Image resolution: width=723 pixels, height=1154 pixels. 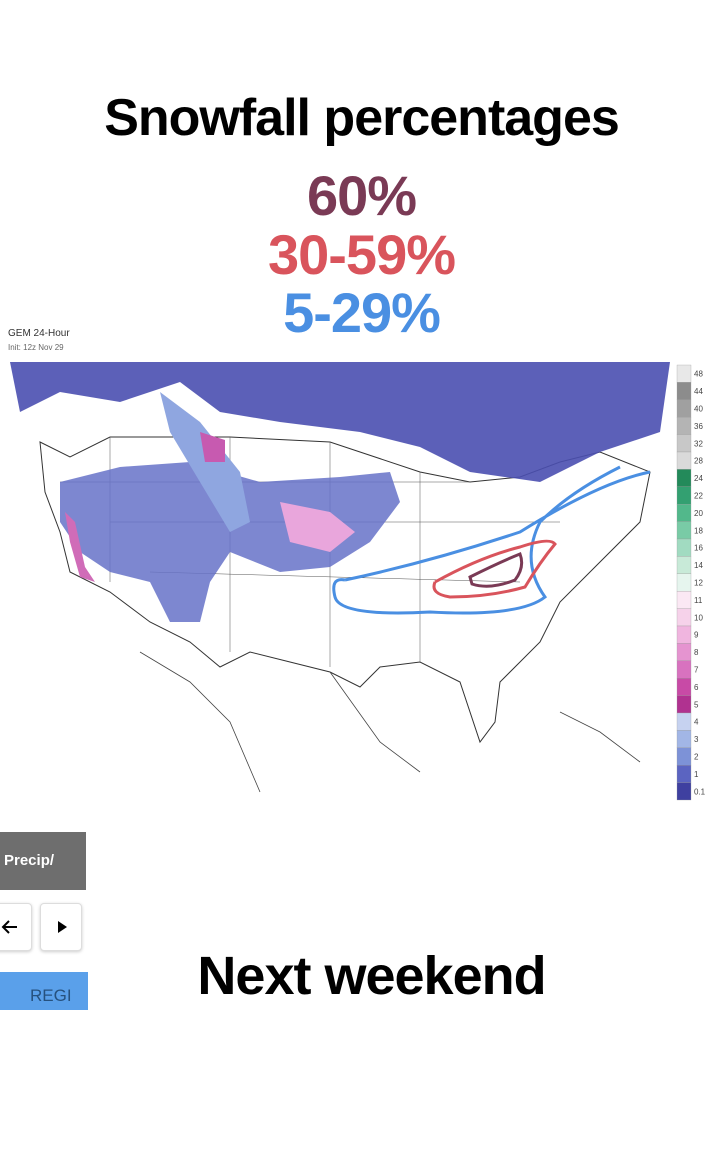 What do you see at coordinates (371, 976) in the screenshot?
I see `caption: Next weekend` at bounding box center [371, 976].